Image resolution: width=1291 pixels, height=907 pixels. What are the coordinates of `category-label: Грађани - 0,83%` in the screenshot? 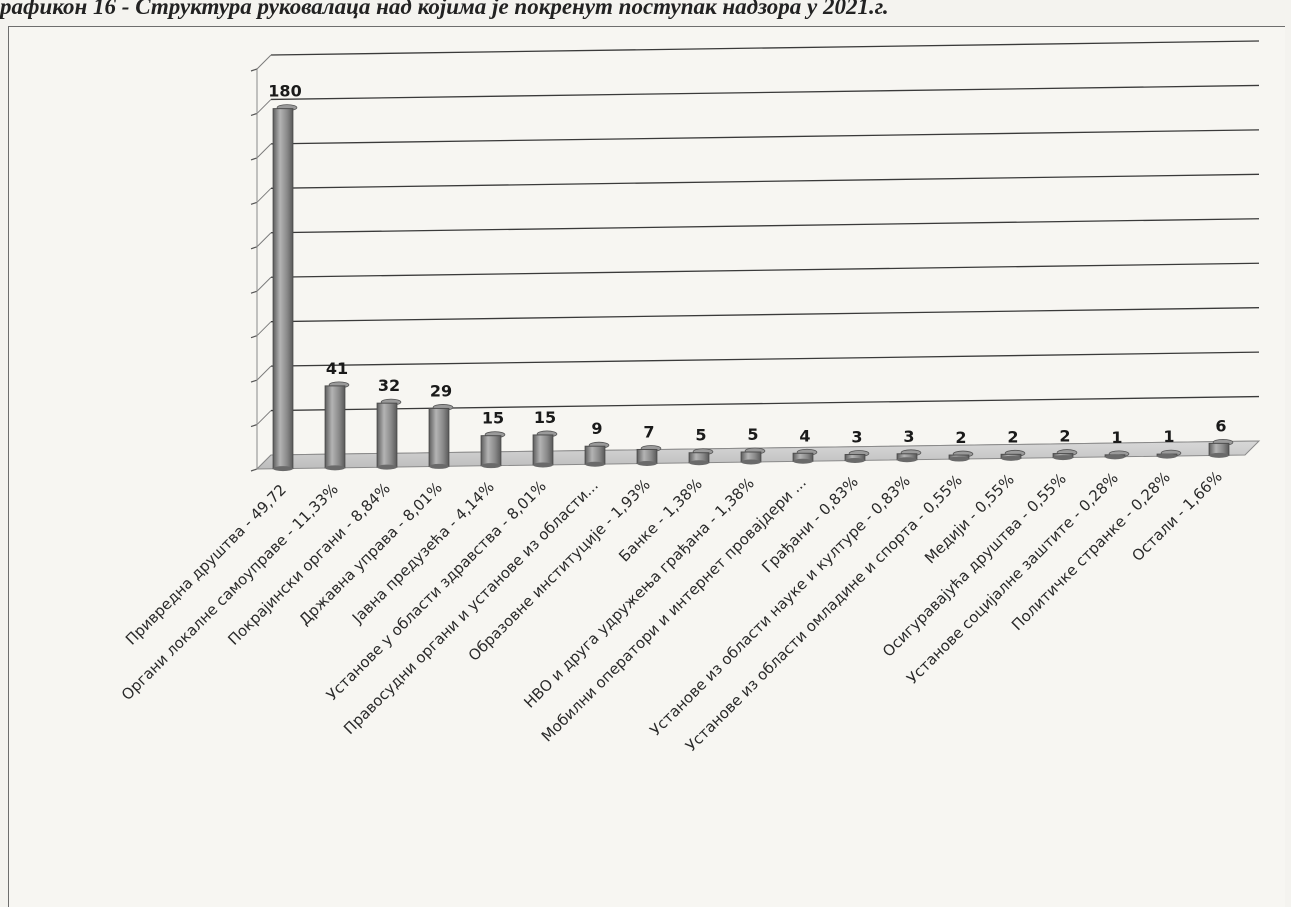 It's located at (810, 525).